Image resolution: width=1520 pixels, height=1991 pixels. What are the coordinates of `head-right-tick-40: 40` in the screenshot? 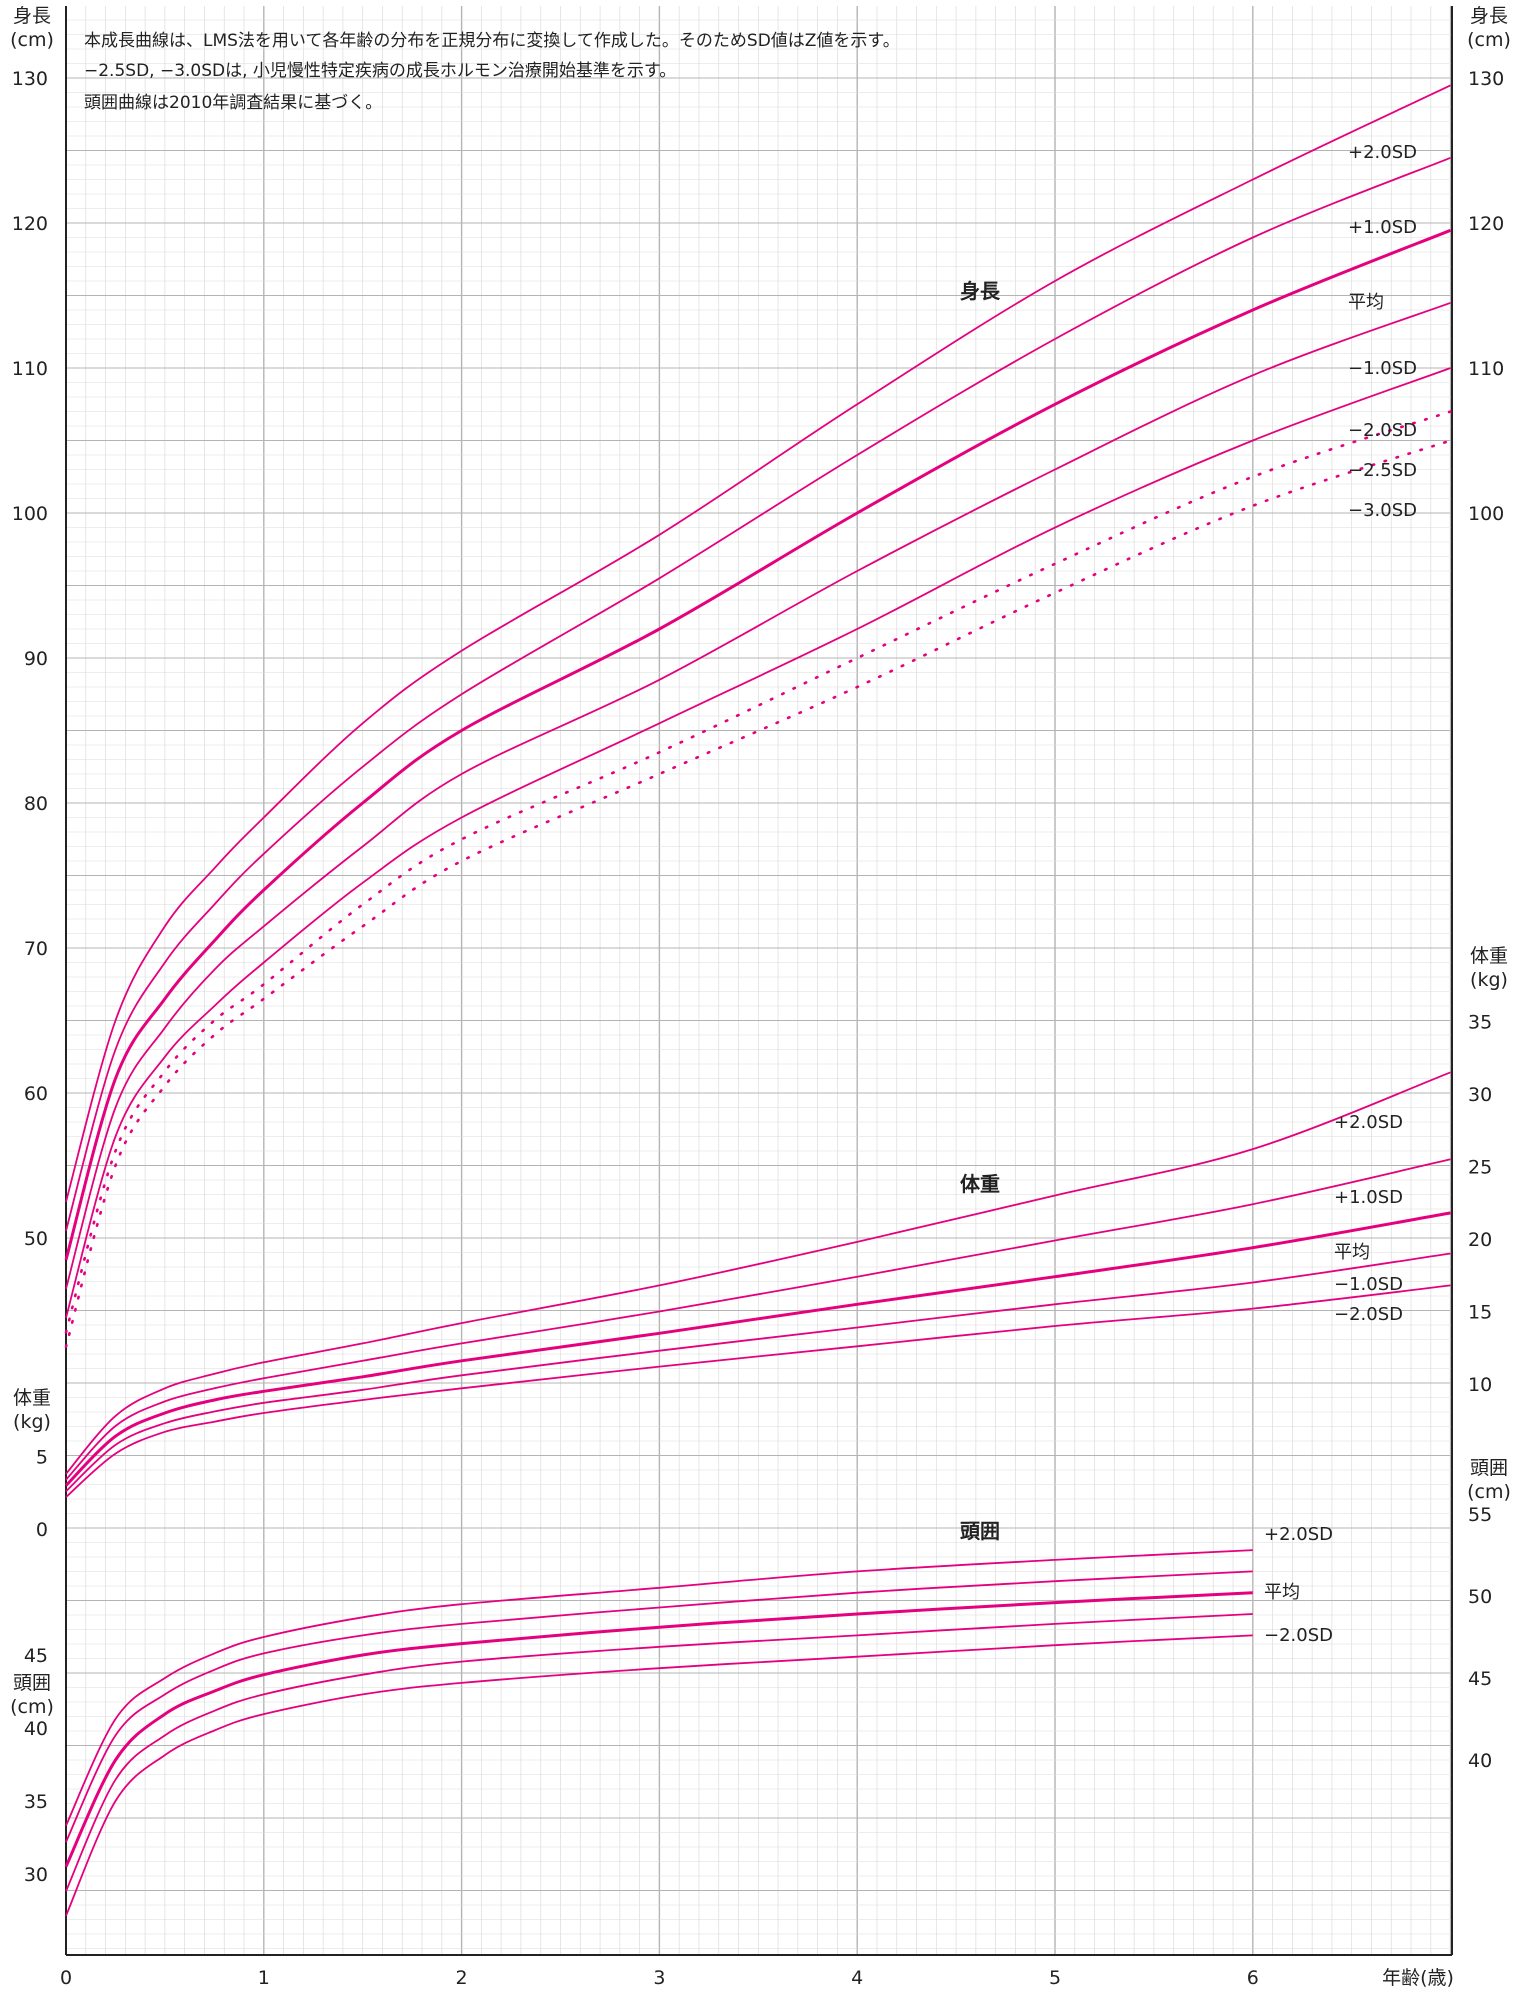 It's located at (1480, 1761).